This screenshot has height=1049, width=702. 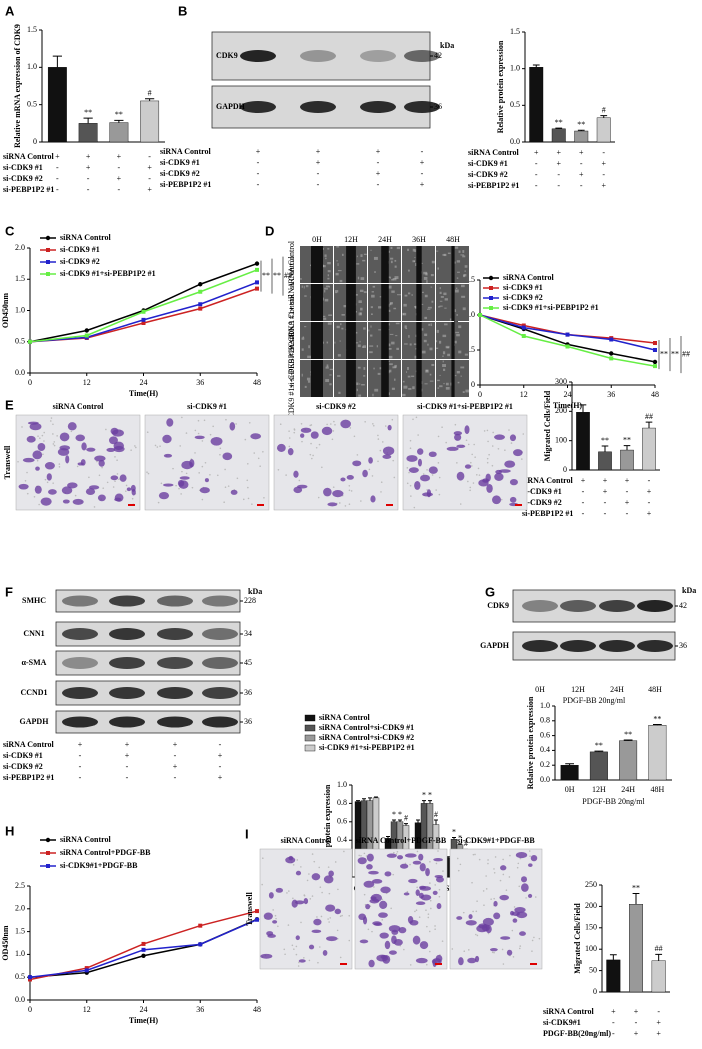 What do you see at coordinates (260, 505) in the screenshot?
I see `scale-bar` at bounding box center [260, 505].